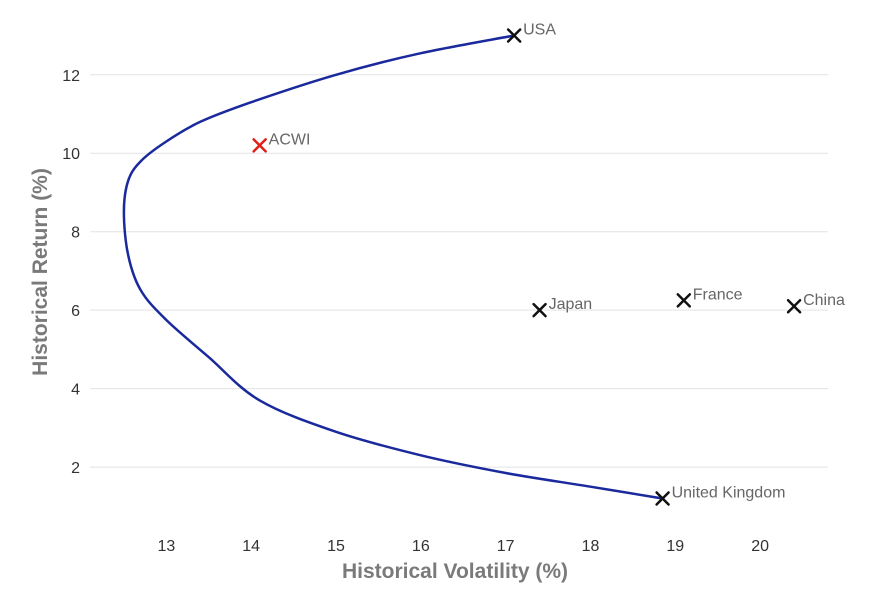  I want to click on x-tick-label: 19, so click(675, 546).